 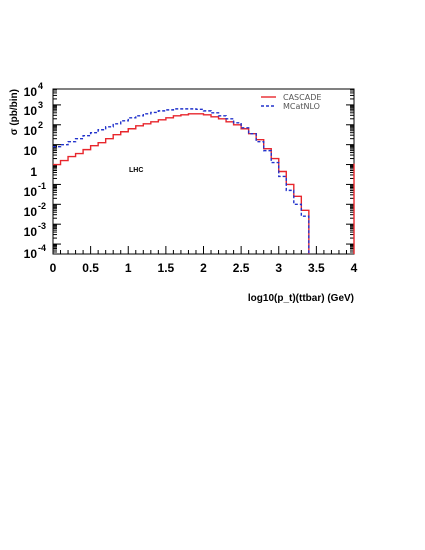 I want to click on x-tick-label: 3.5, so click(x=316, y=268).